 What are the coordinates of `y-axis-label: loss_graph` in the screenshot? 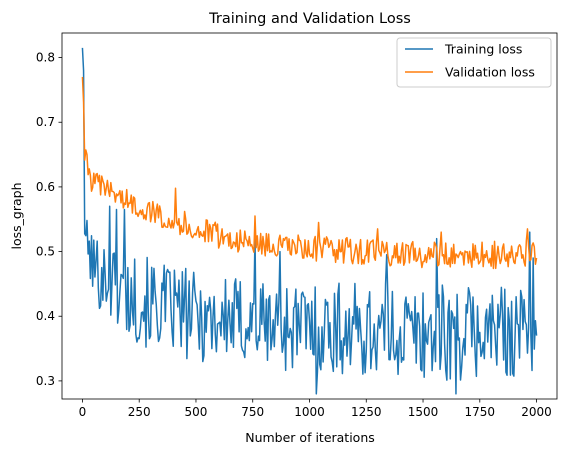 It's located at (16, 216).